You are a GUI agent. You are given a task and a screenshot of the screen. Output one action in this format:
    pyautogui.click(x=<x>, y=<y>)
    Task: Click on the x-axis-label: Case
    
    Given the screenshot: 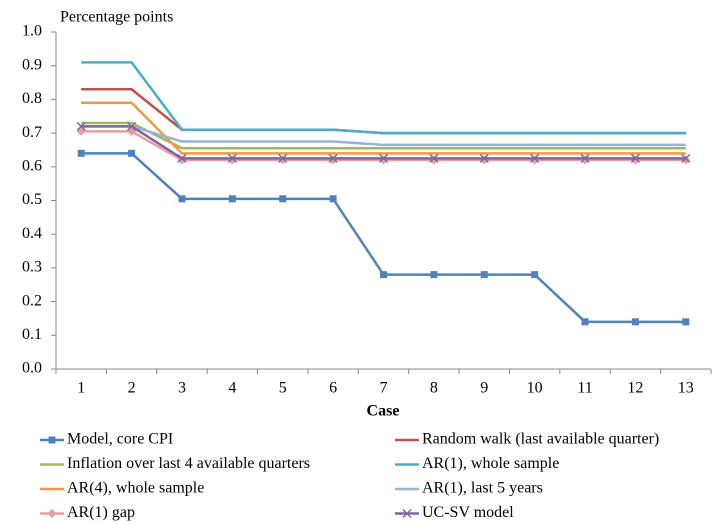 What is the action you would take?
    pyautogui.click(x=383, y=411)
    